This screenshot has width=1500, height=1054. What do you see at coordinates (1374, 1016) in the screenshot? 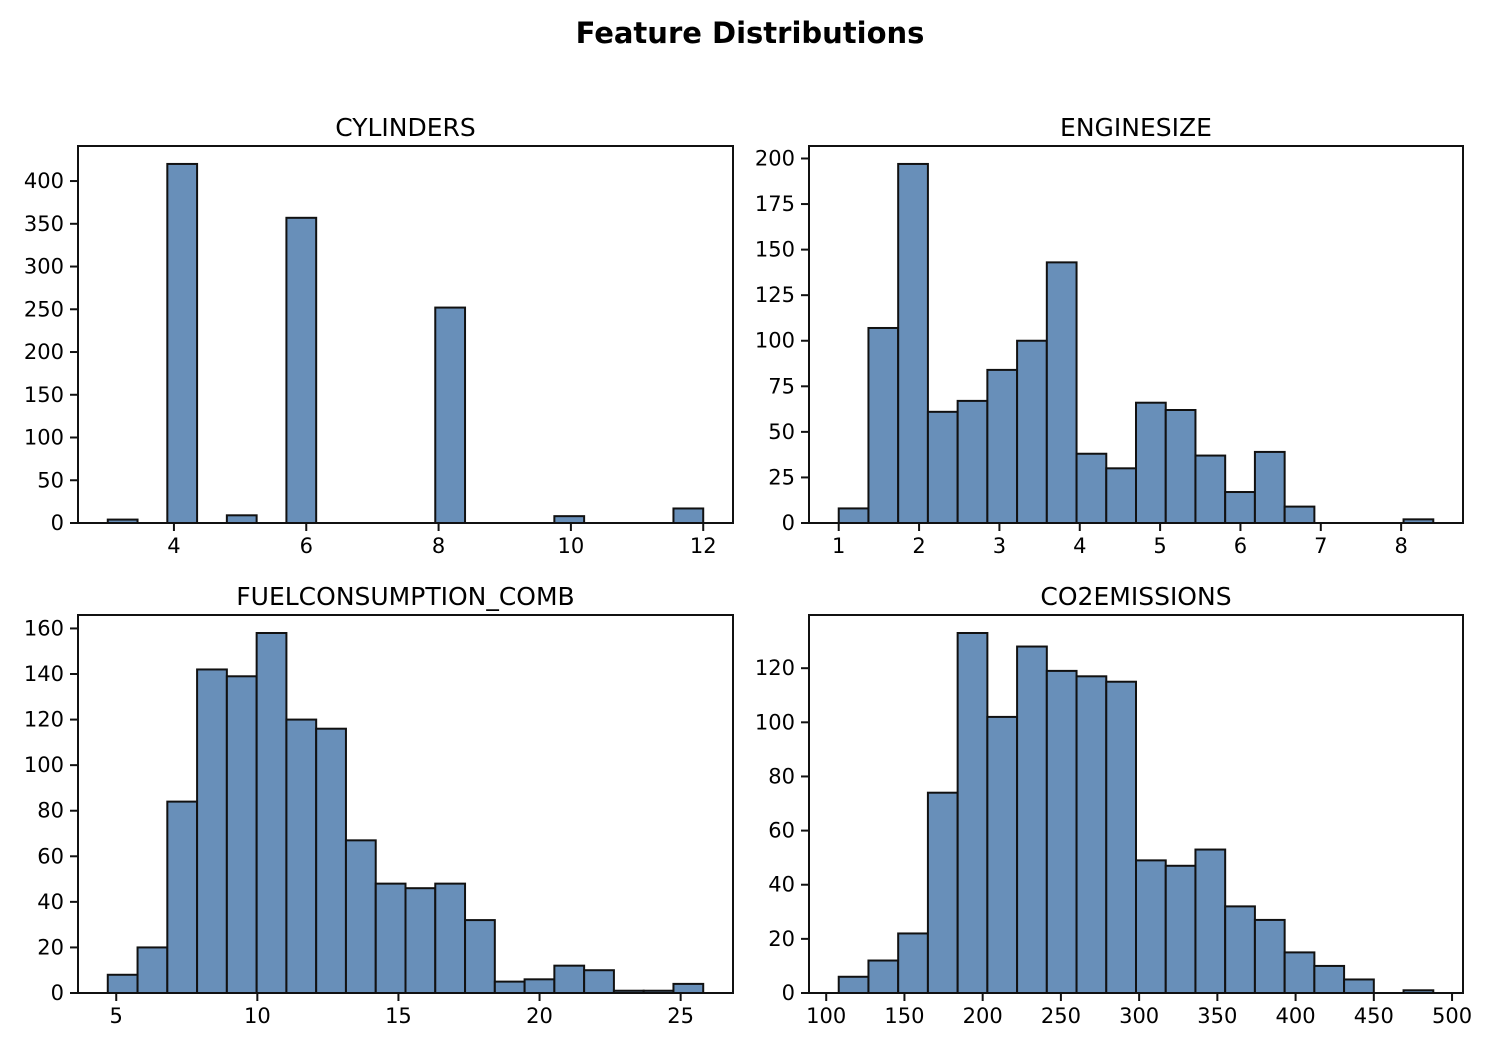
I see `x-tick-label: 450` at bounding box center [1374, 1016].